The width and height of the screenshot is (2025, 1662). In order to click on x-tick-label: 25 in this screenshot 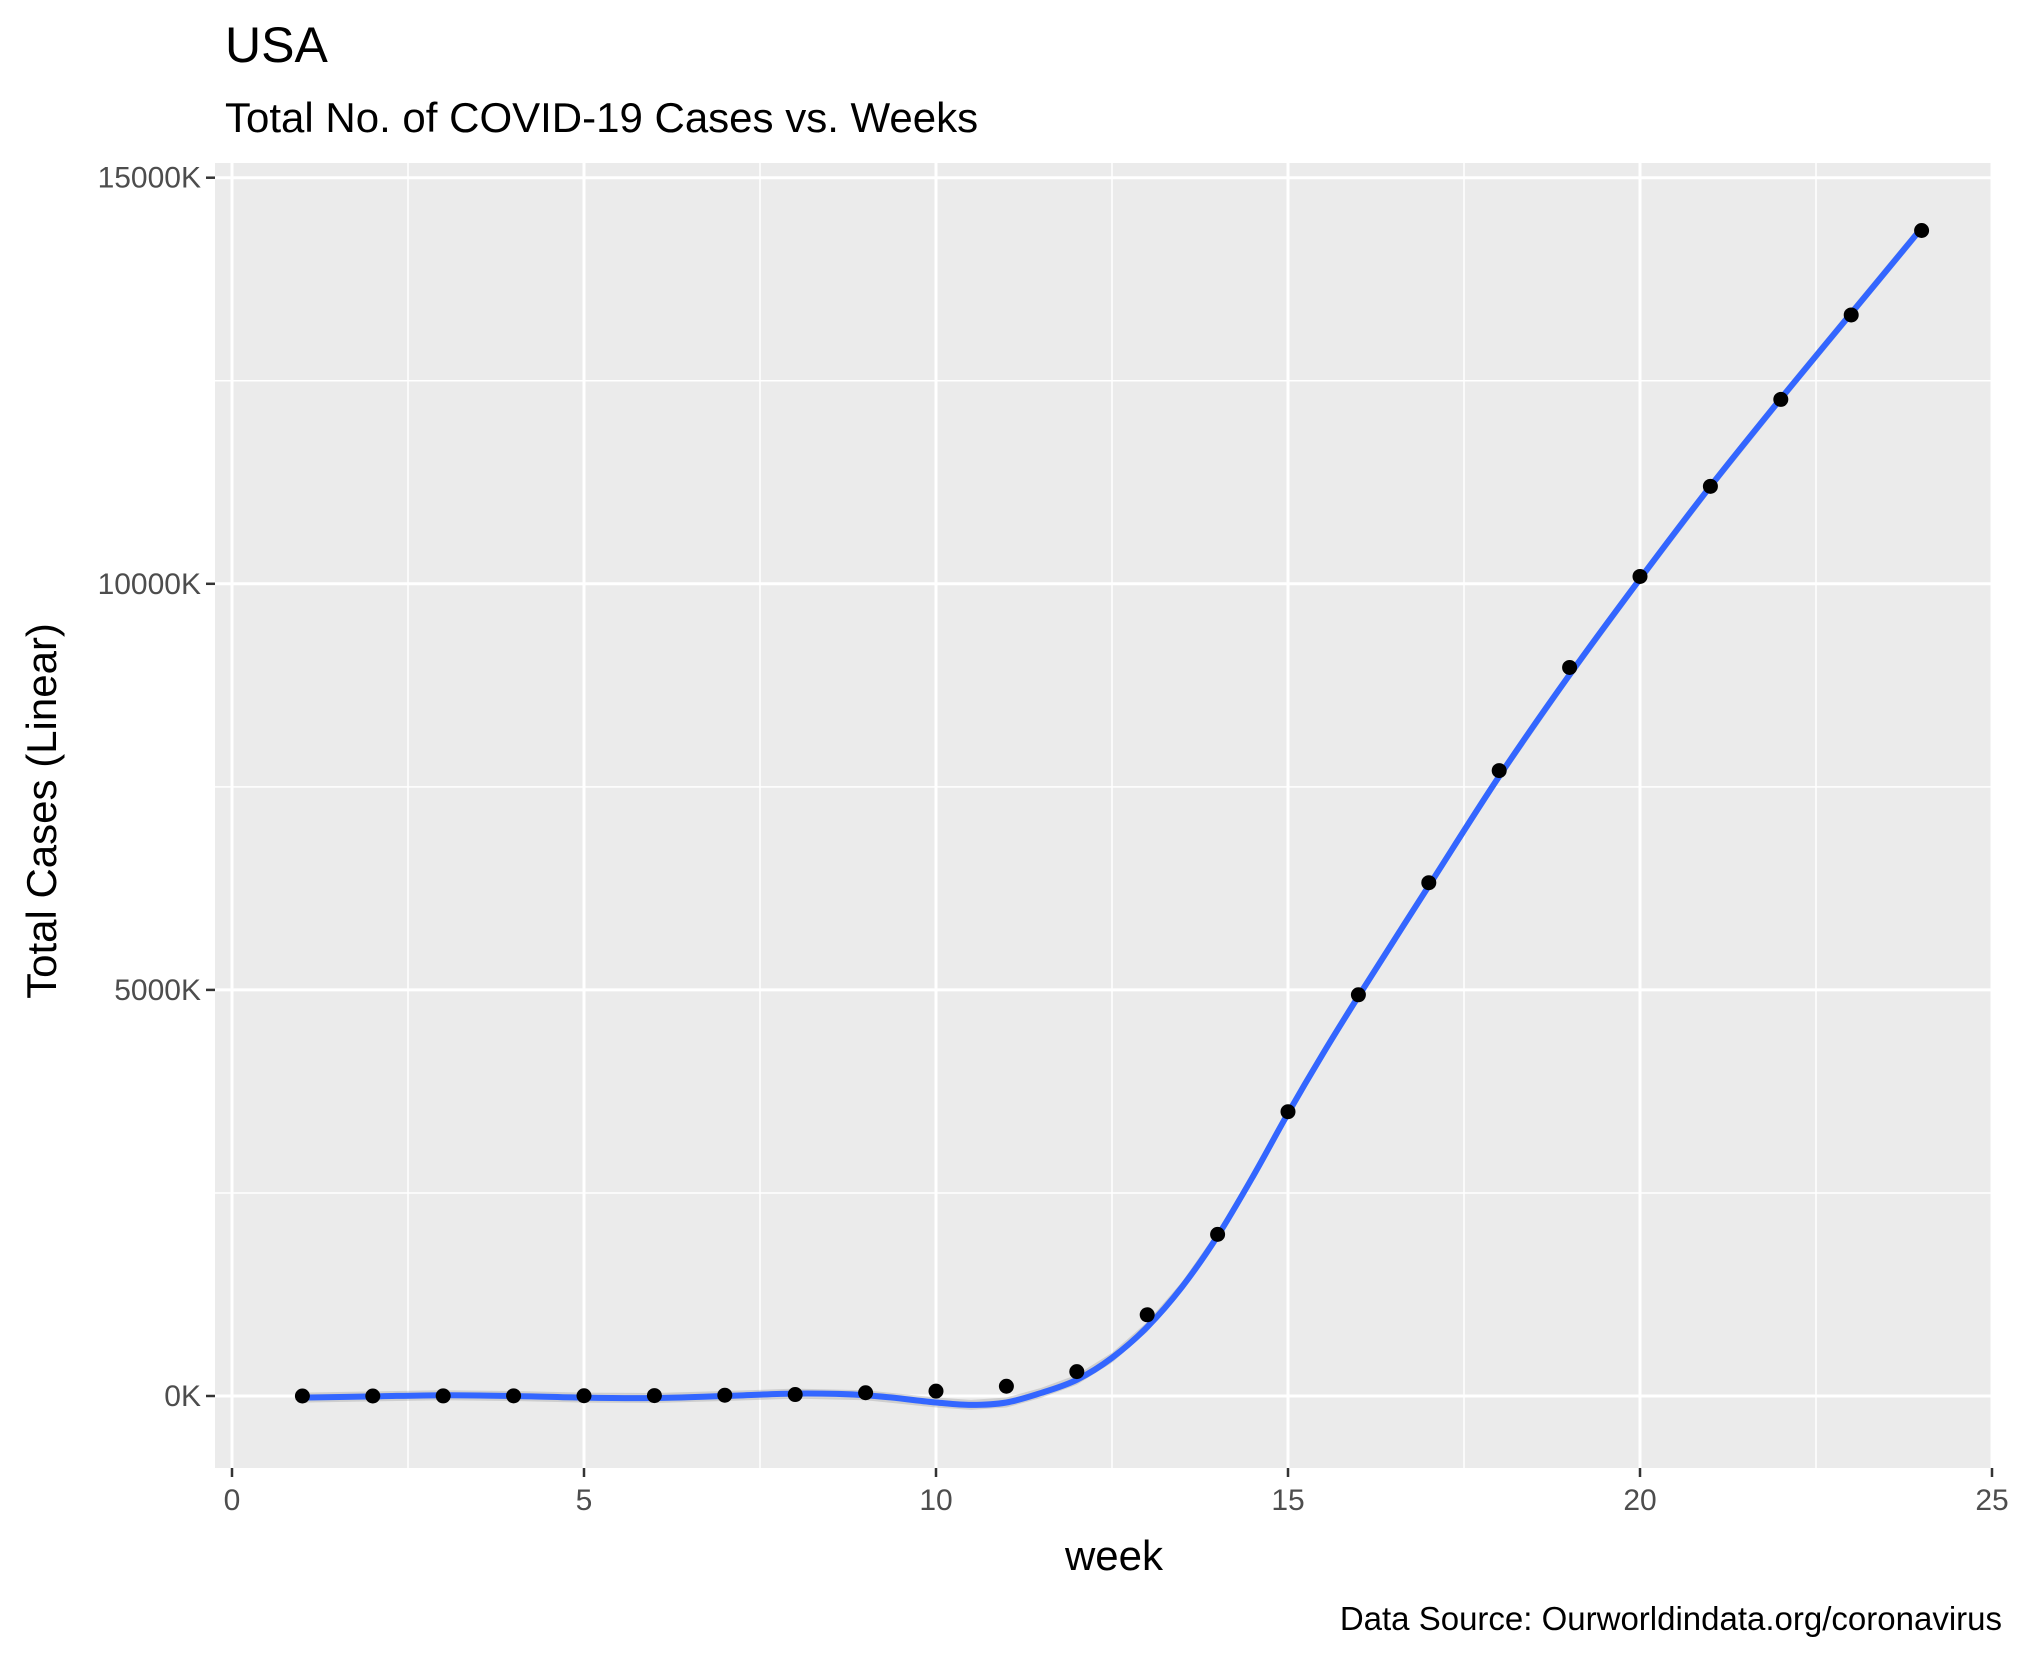, I will do `click(1991, 1500)`.